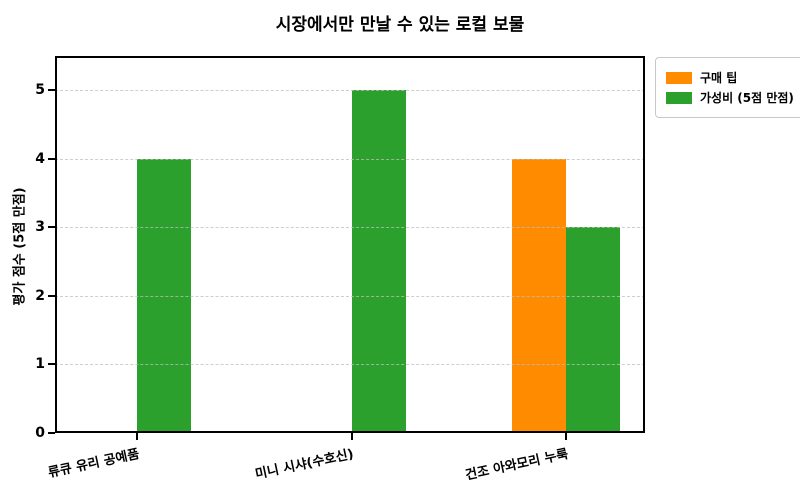 This screenshot has height=500, width=800. I want to click on x-tick-label-text-1: 미니 시샤(수호신), so click(305, 464).